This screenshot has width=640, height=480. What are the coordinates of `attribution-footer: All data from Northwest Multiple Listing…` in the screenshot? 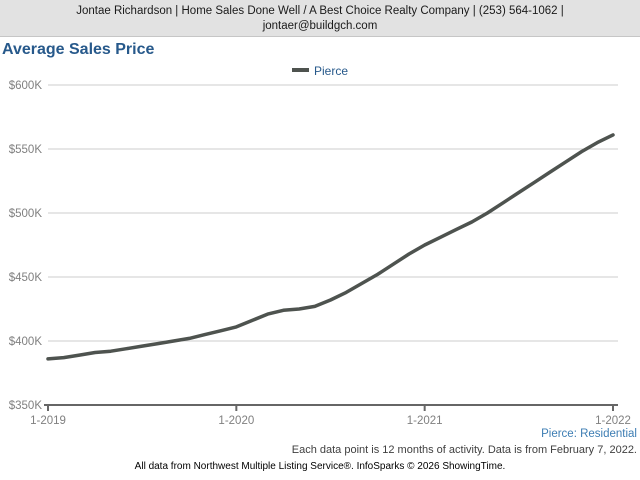 It's located at (320, 466).